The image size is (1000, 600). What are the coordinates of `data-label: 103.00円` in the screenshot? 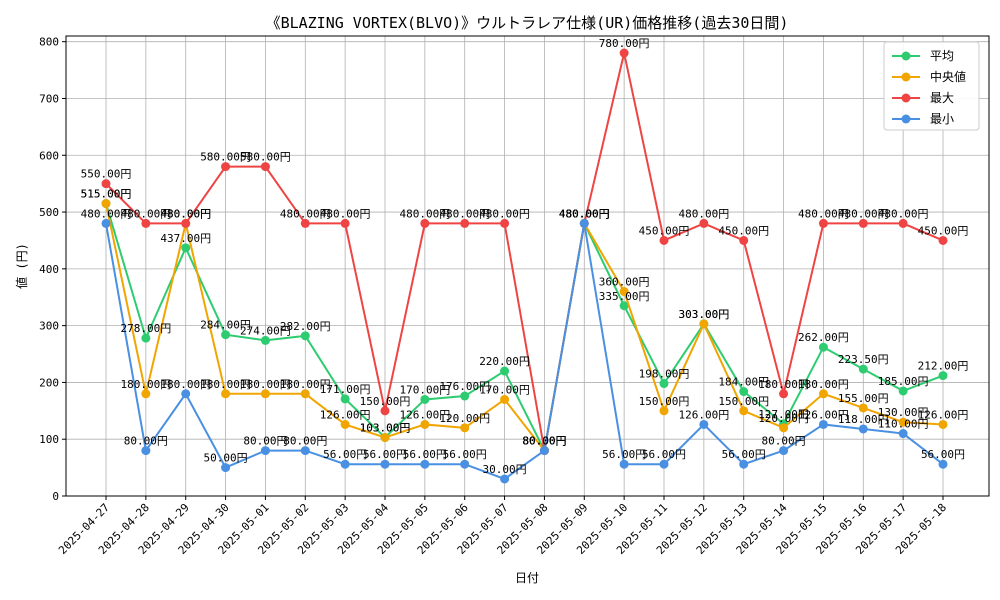 It's located at (385, 428).